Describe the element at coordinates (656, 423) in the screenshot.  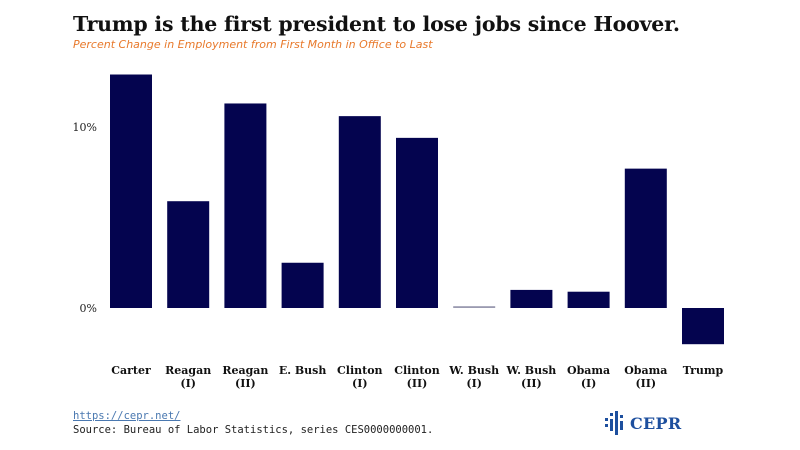
I see `cepr-logo-text: CEPR` at that location.